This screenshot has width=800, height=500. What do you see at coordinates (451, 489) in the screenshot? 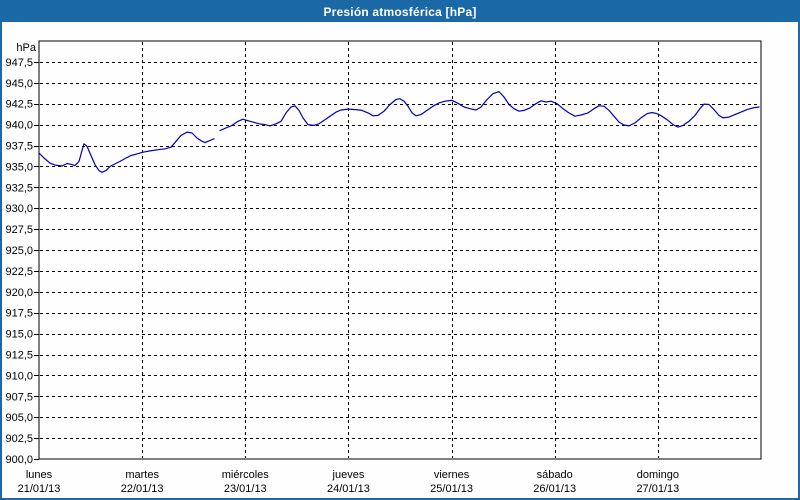
I see `x-day-date: 25/01/13` at bounding box center [451, 489].